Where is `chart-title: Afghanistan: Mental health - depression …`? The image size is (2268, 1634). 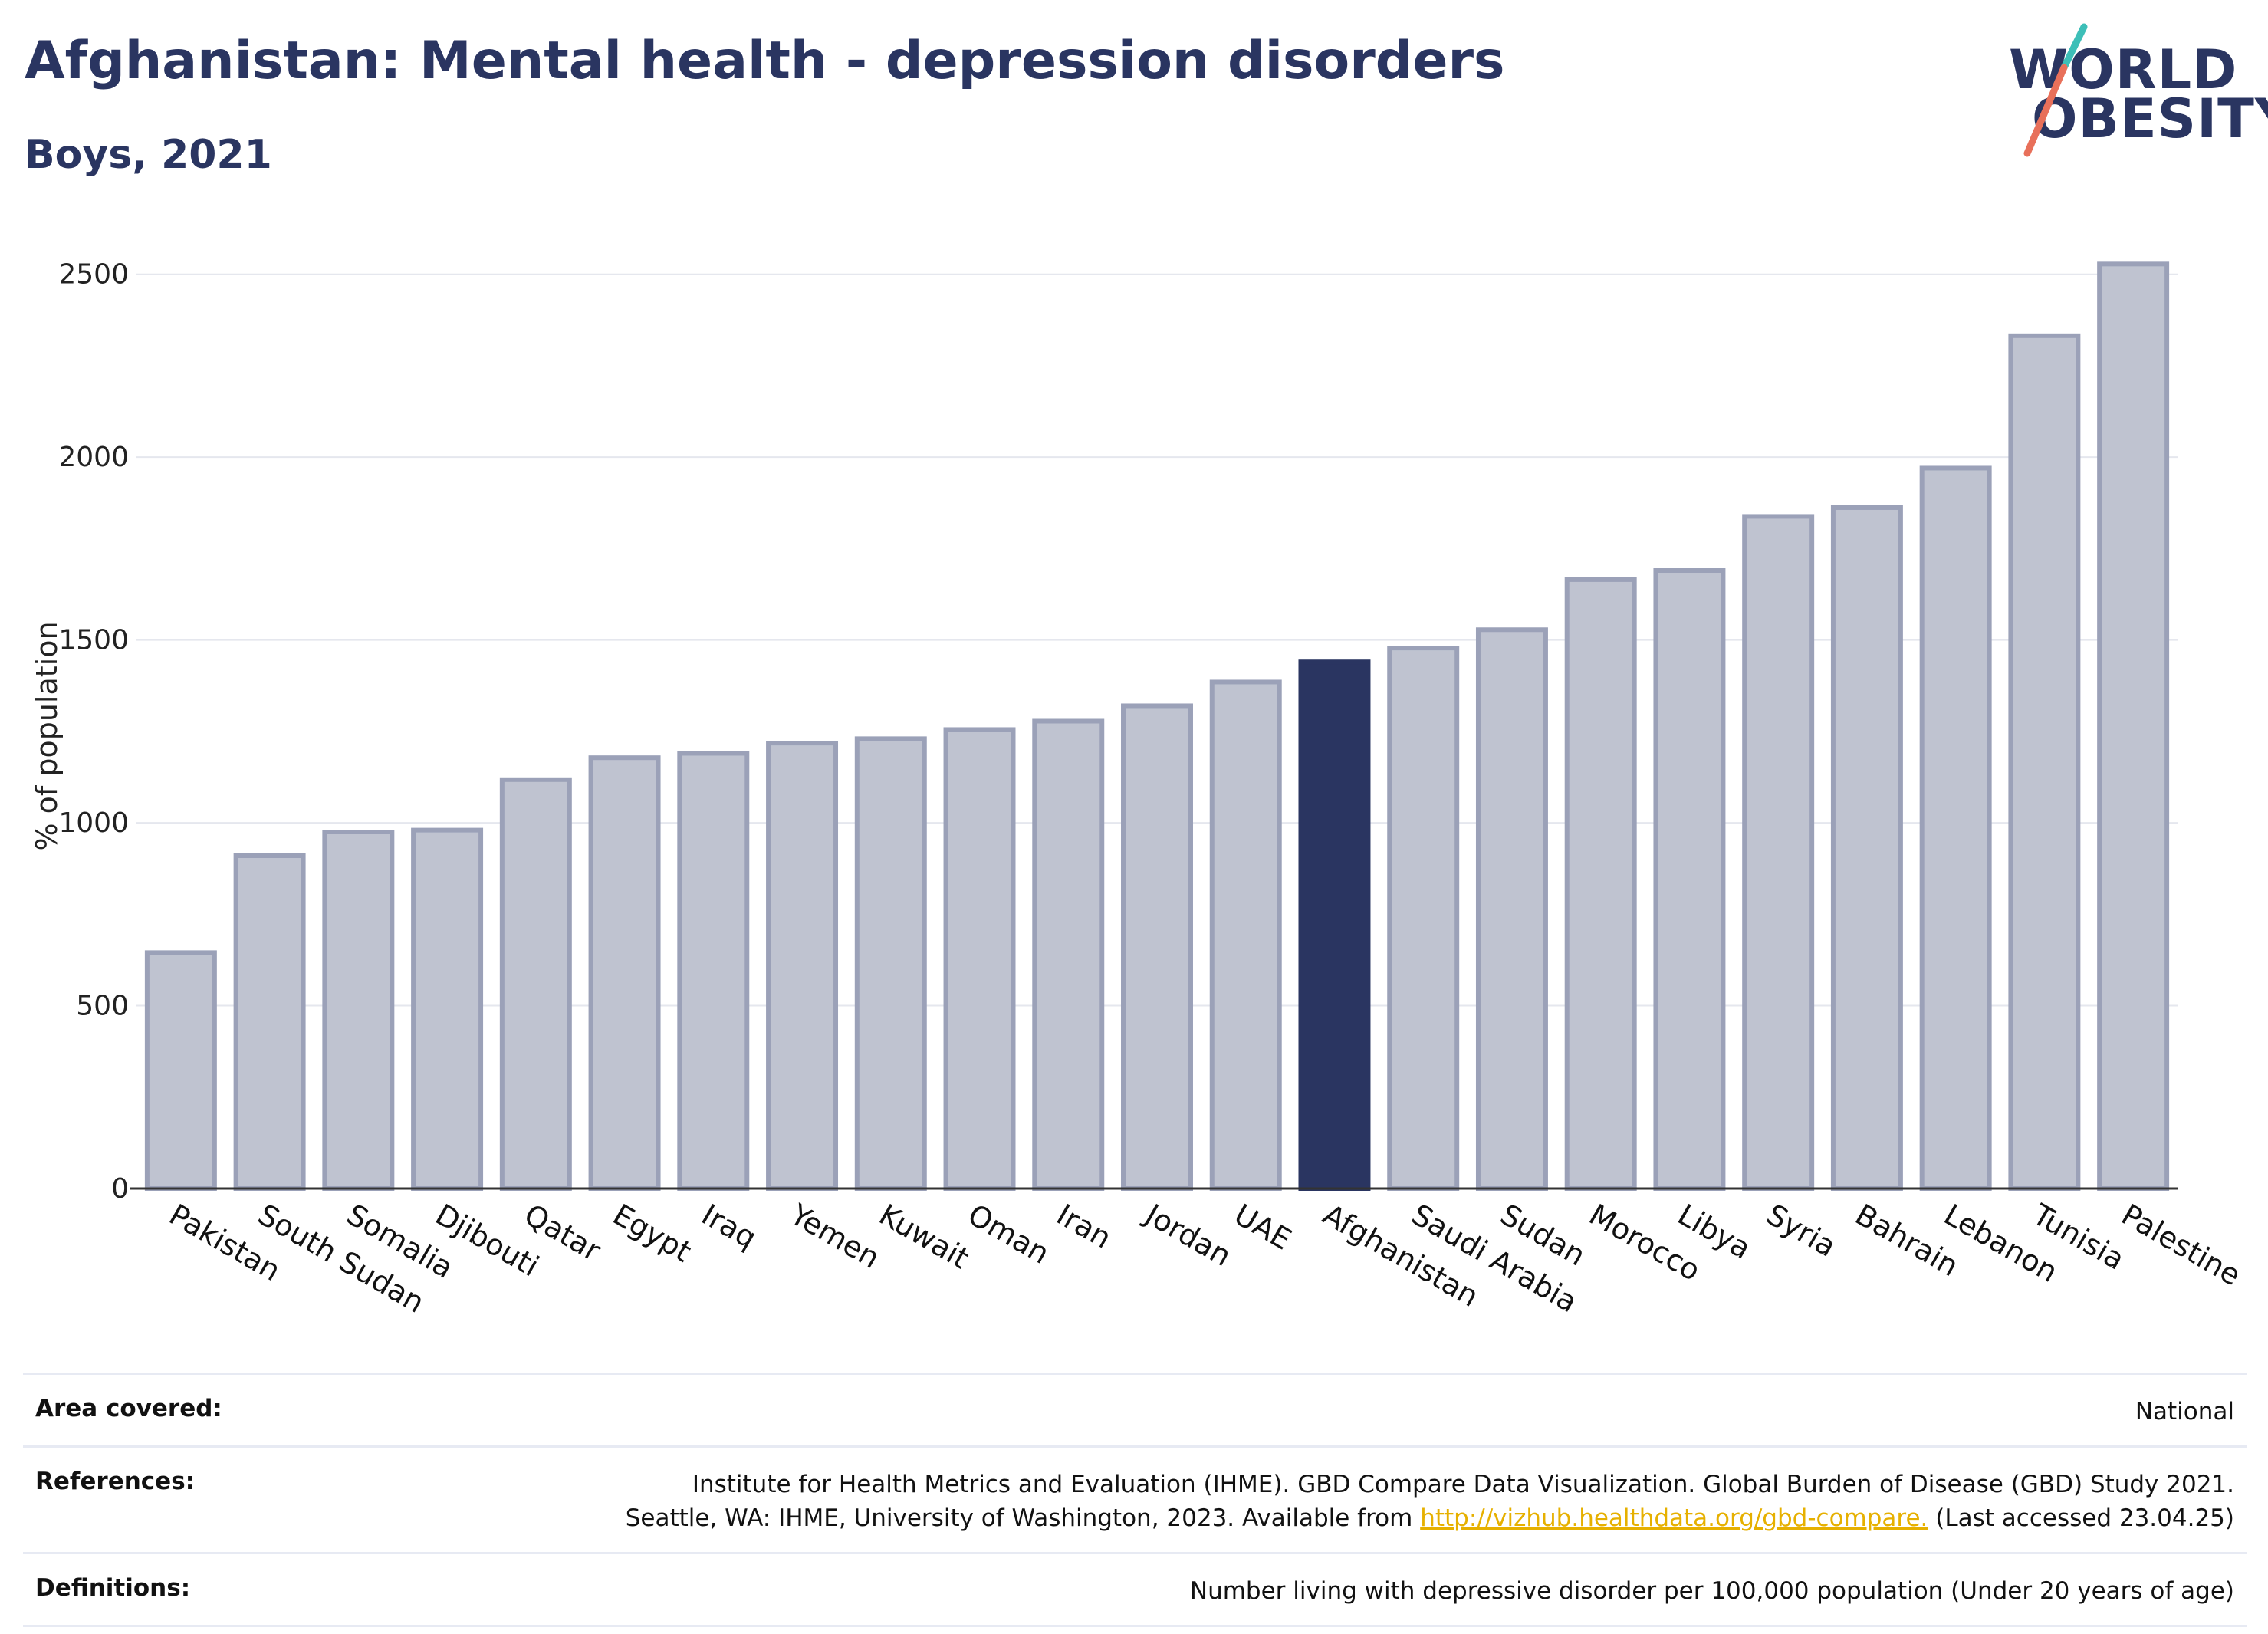 chart-title: Afghanistan: Mental health - depression … is located at coordinates (765, 61).